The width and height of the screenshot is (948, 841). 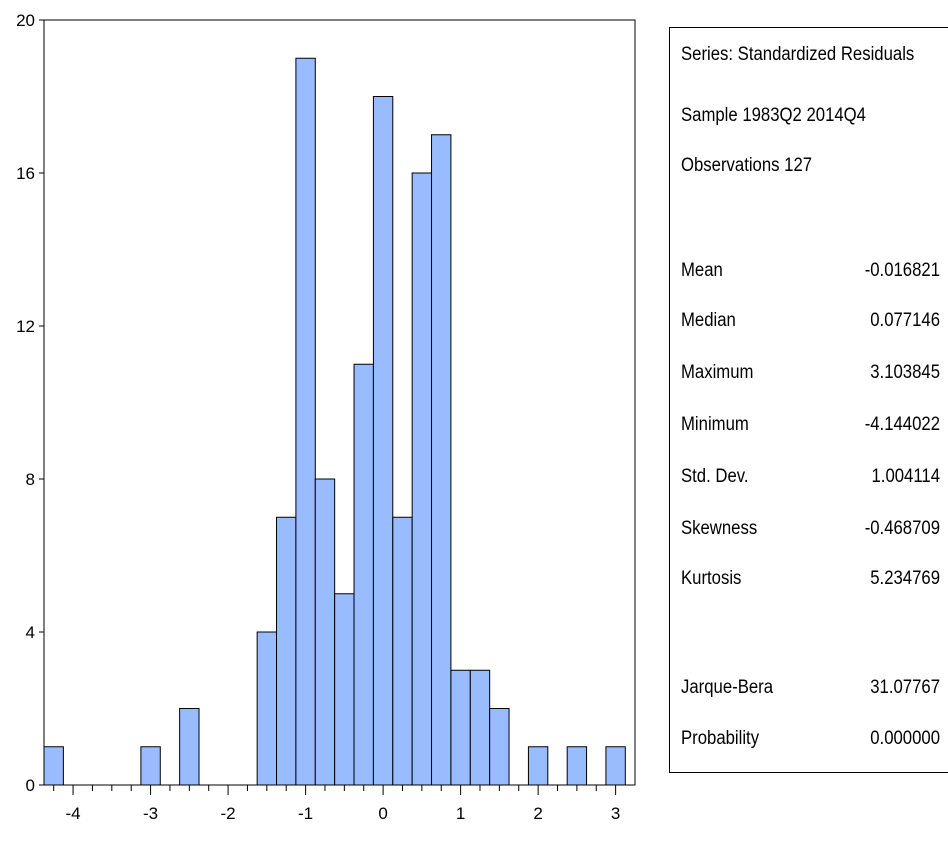 I want to click on stat-label: Median, so click(x=708, y=320).